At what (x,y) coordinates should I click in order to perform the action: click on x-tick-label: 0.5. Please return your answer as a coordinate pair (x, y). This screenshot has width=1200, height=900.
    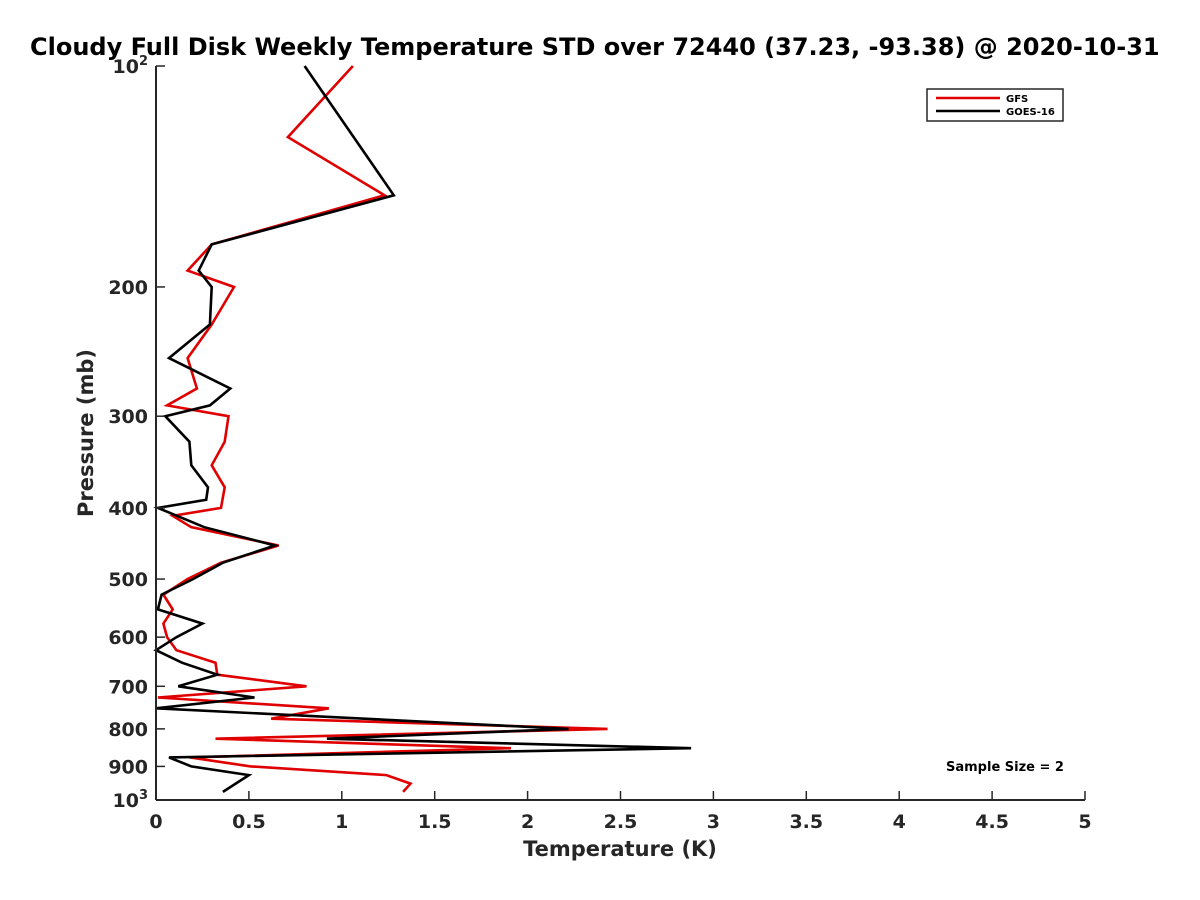
    Looking at the image, I should click on (249, 822).